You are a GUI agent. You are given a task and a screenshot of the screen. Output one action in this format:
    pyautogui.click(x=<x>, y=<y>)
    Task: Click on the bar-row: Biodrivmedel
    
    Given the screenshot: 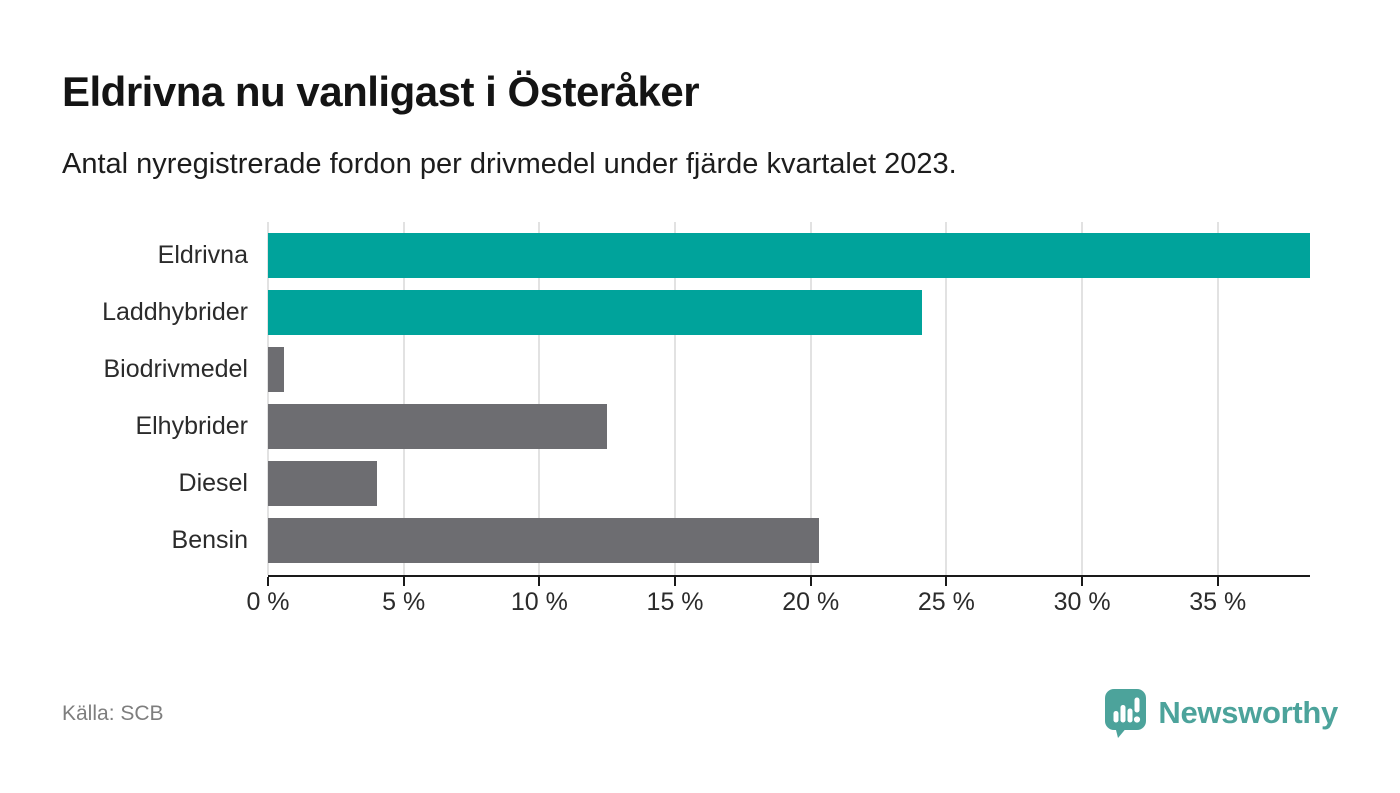 What is the action you would take?
    pyautogui.click(x=706, y=369)
    